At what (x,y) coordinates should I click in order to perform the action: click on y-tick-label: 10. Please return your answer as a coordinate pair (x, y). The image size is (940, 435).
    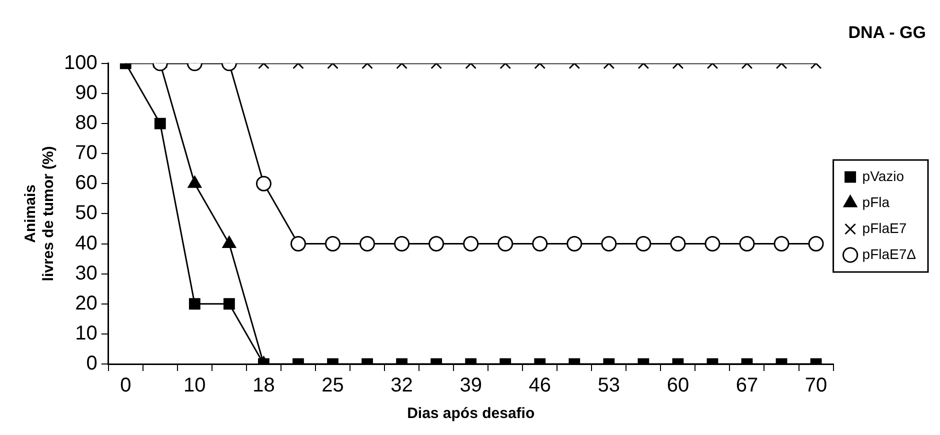
    Looking at the image, I should click on (86, 333).